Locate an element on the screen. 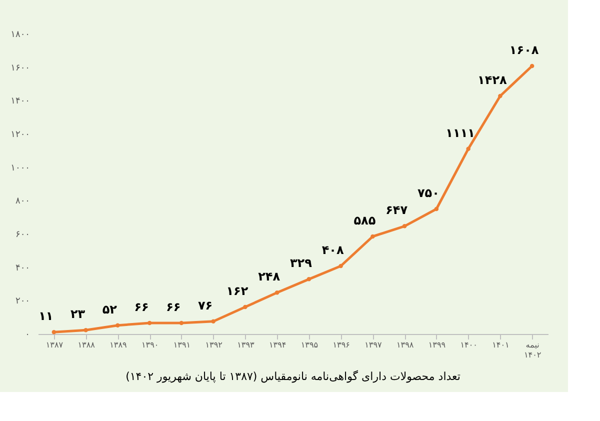  x-tick-label: ۱۳۹۰ is located at coordinates (150, 345).